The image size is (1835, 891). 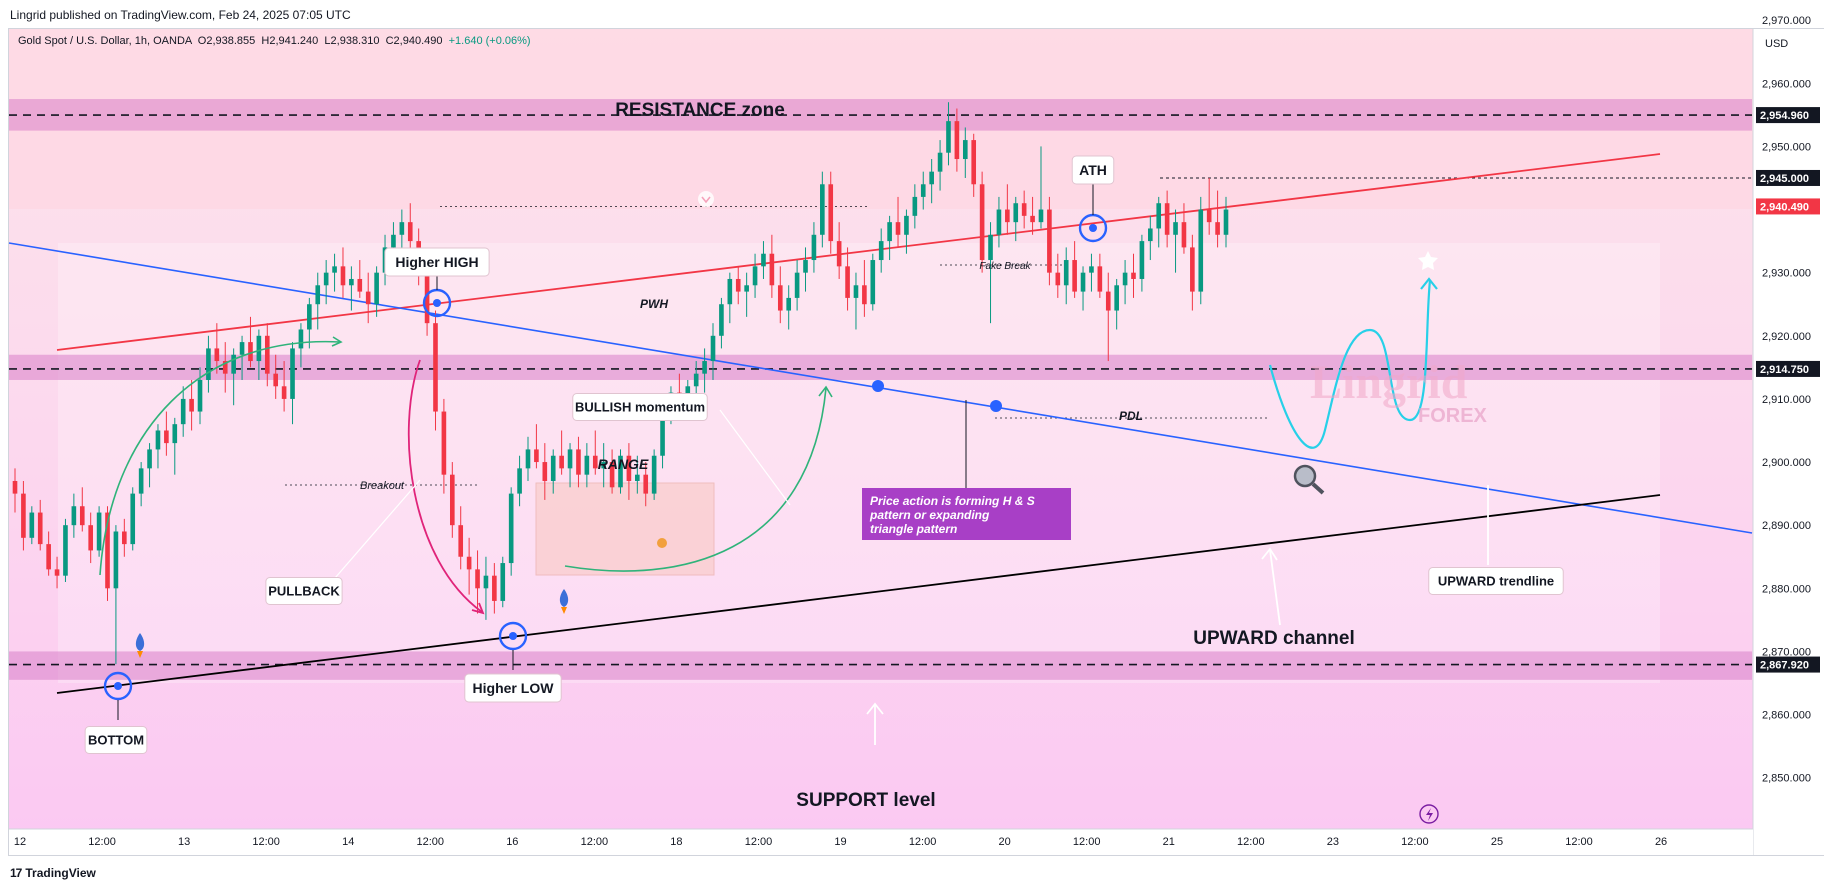 What do you see at coordinates (60, 873) in the screenshot?
I see `footer-brand: TradingView` at bounding box center [60, 873].